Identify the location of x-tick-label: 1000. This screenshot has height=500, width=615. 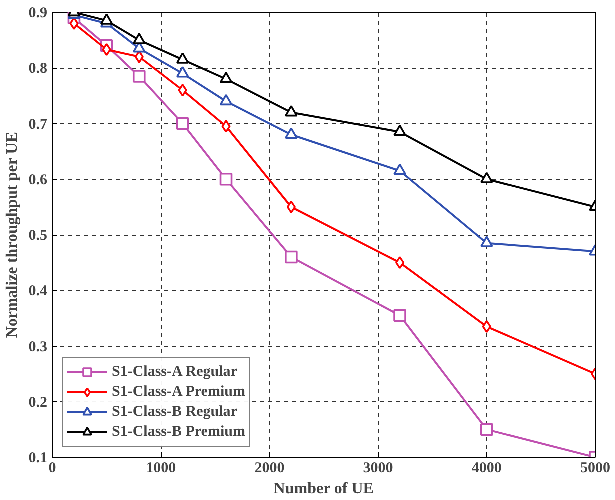
(161, 468).